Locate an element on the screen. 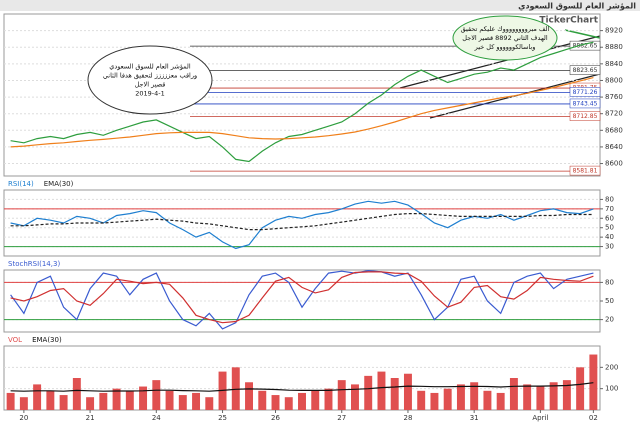 Image resolution: width=640 pixels, height=432 pixels. level-label: 8882.65 is located at coordinates (585, 46).